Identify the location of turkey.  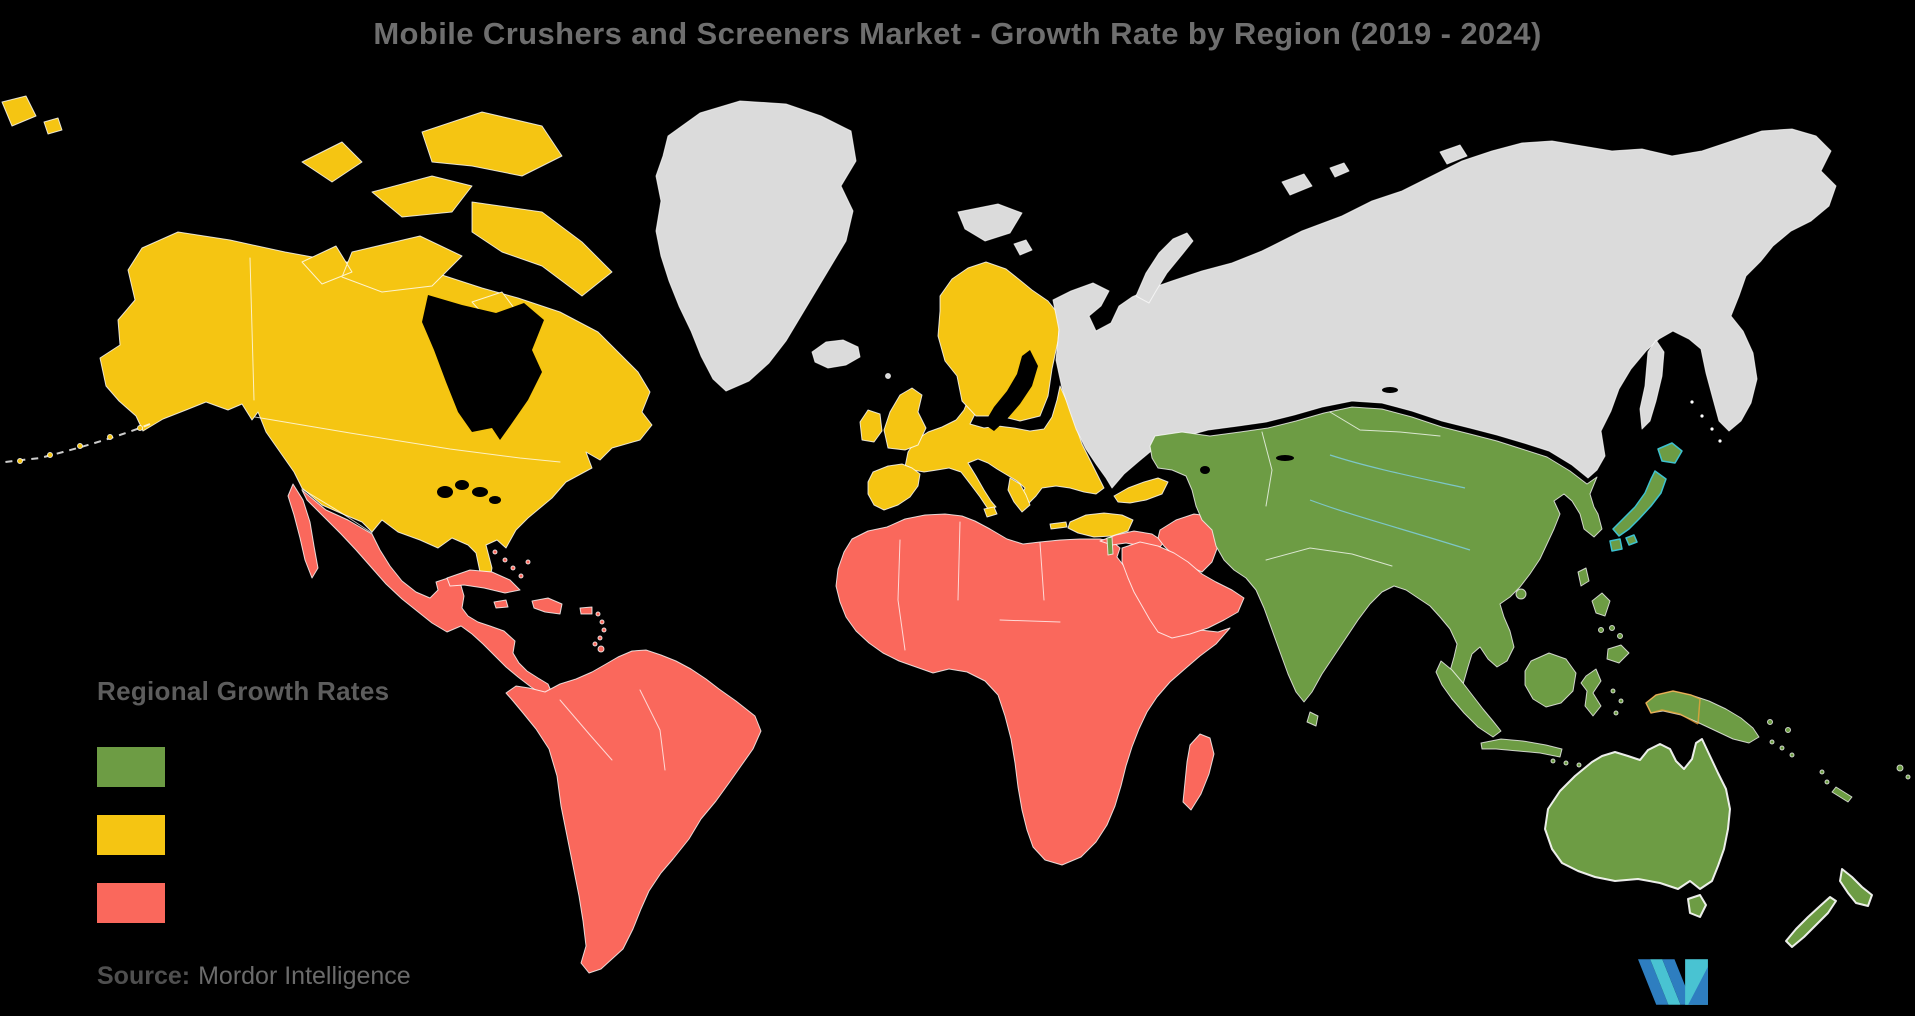
(1100, 525).